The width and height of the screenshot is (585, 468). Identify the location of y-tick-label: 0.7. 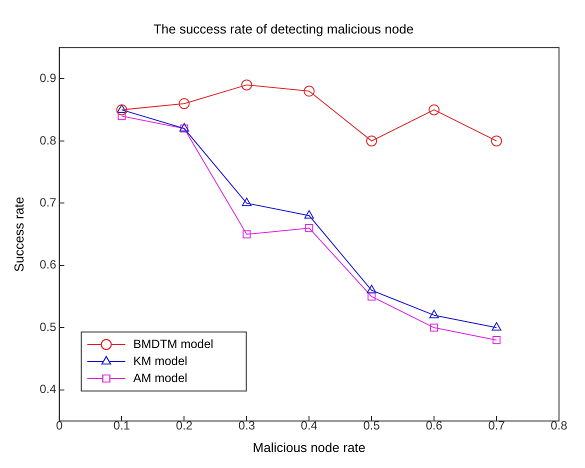
(48, 202).